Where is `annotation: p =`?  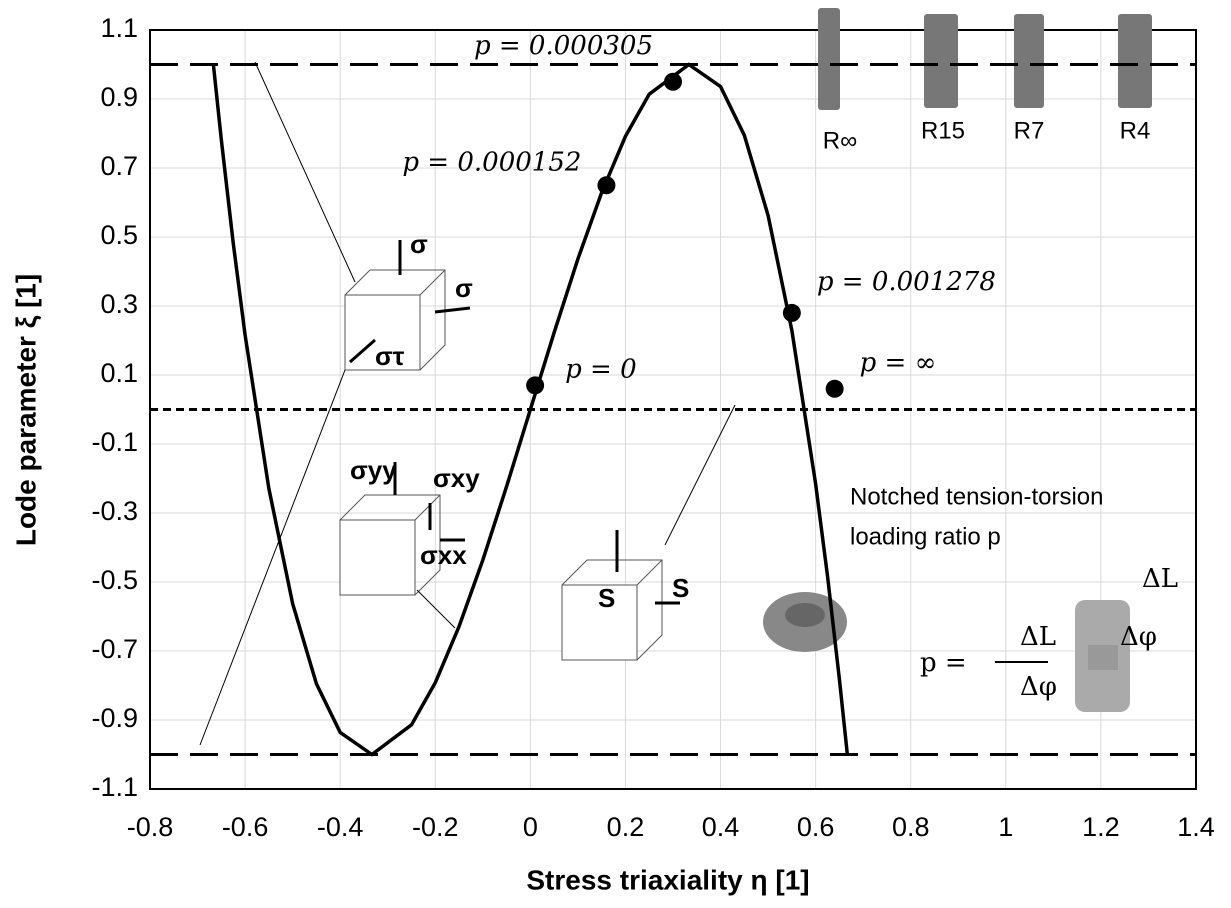
annotation: p = is located at coordinates (943, 663).